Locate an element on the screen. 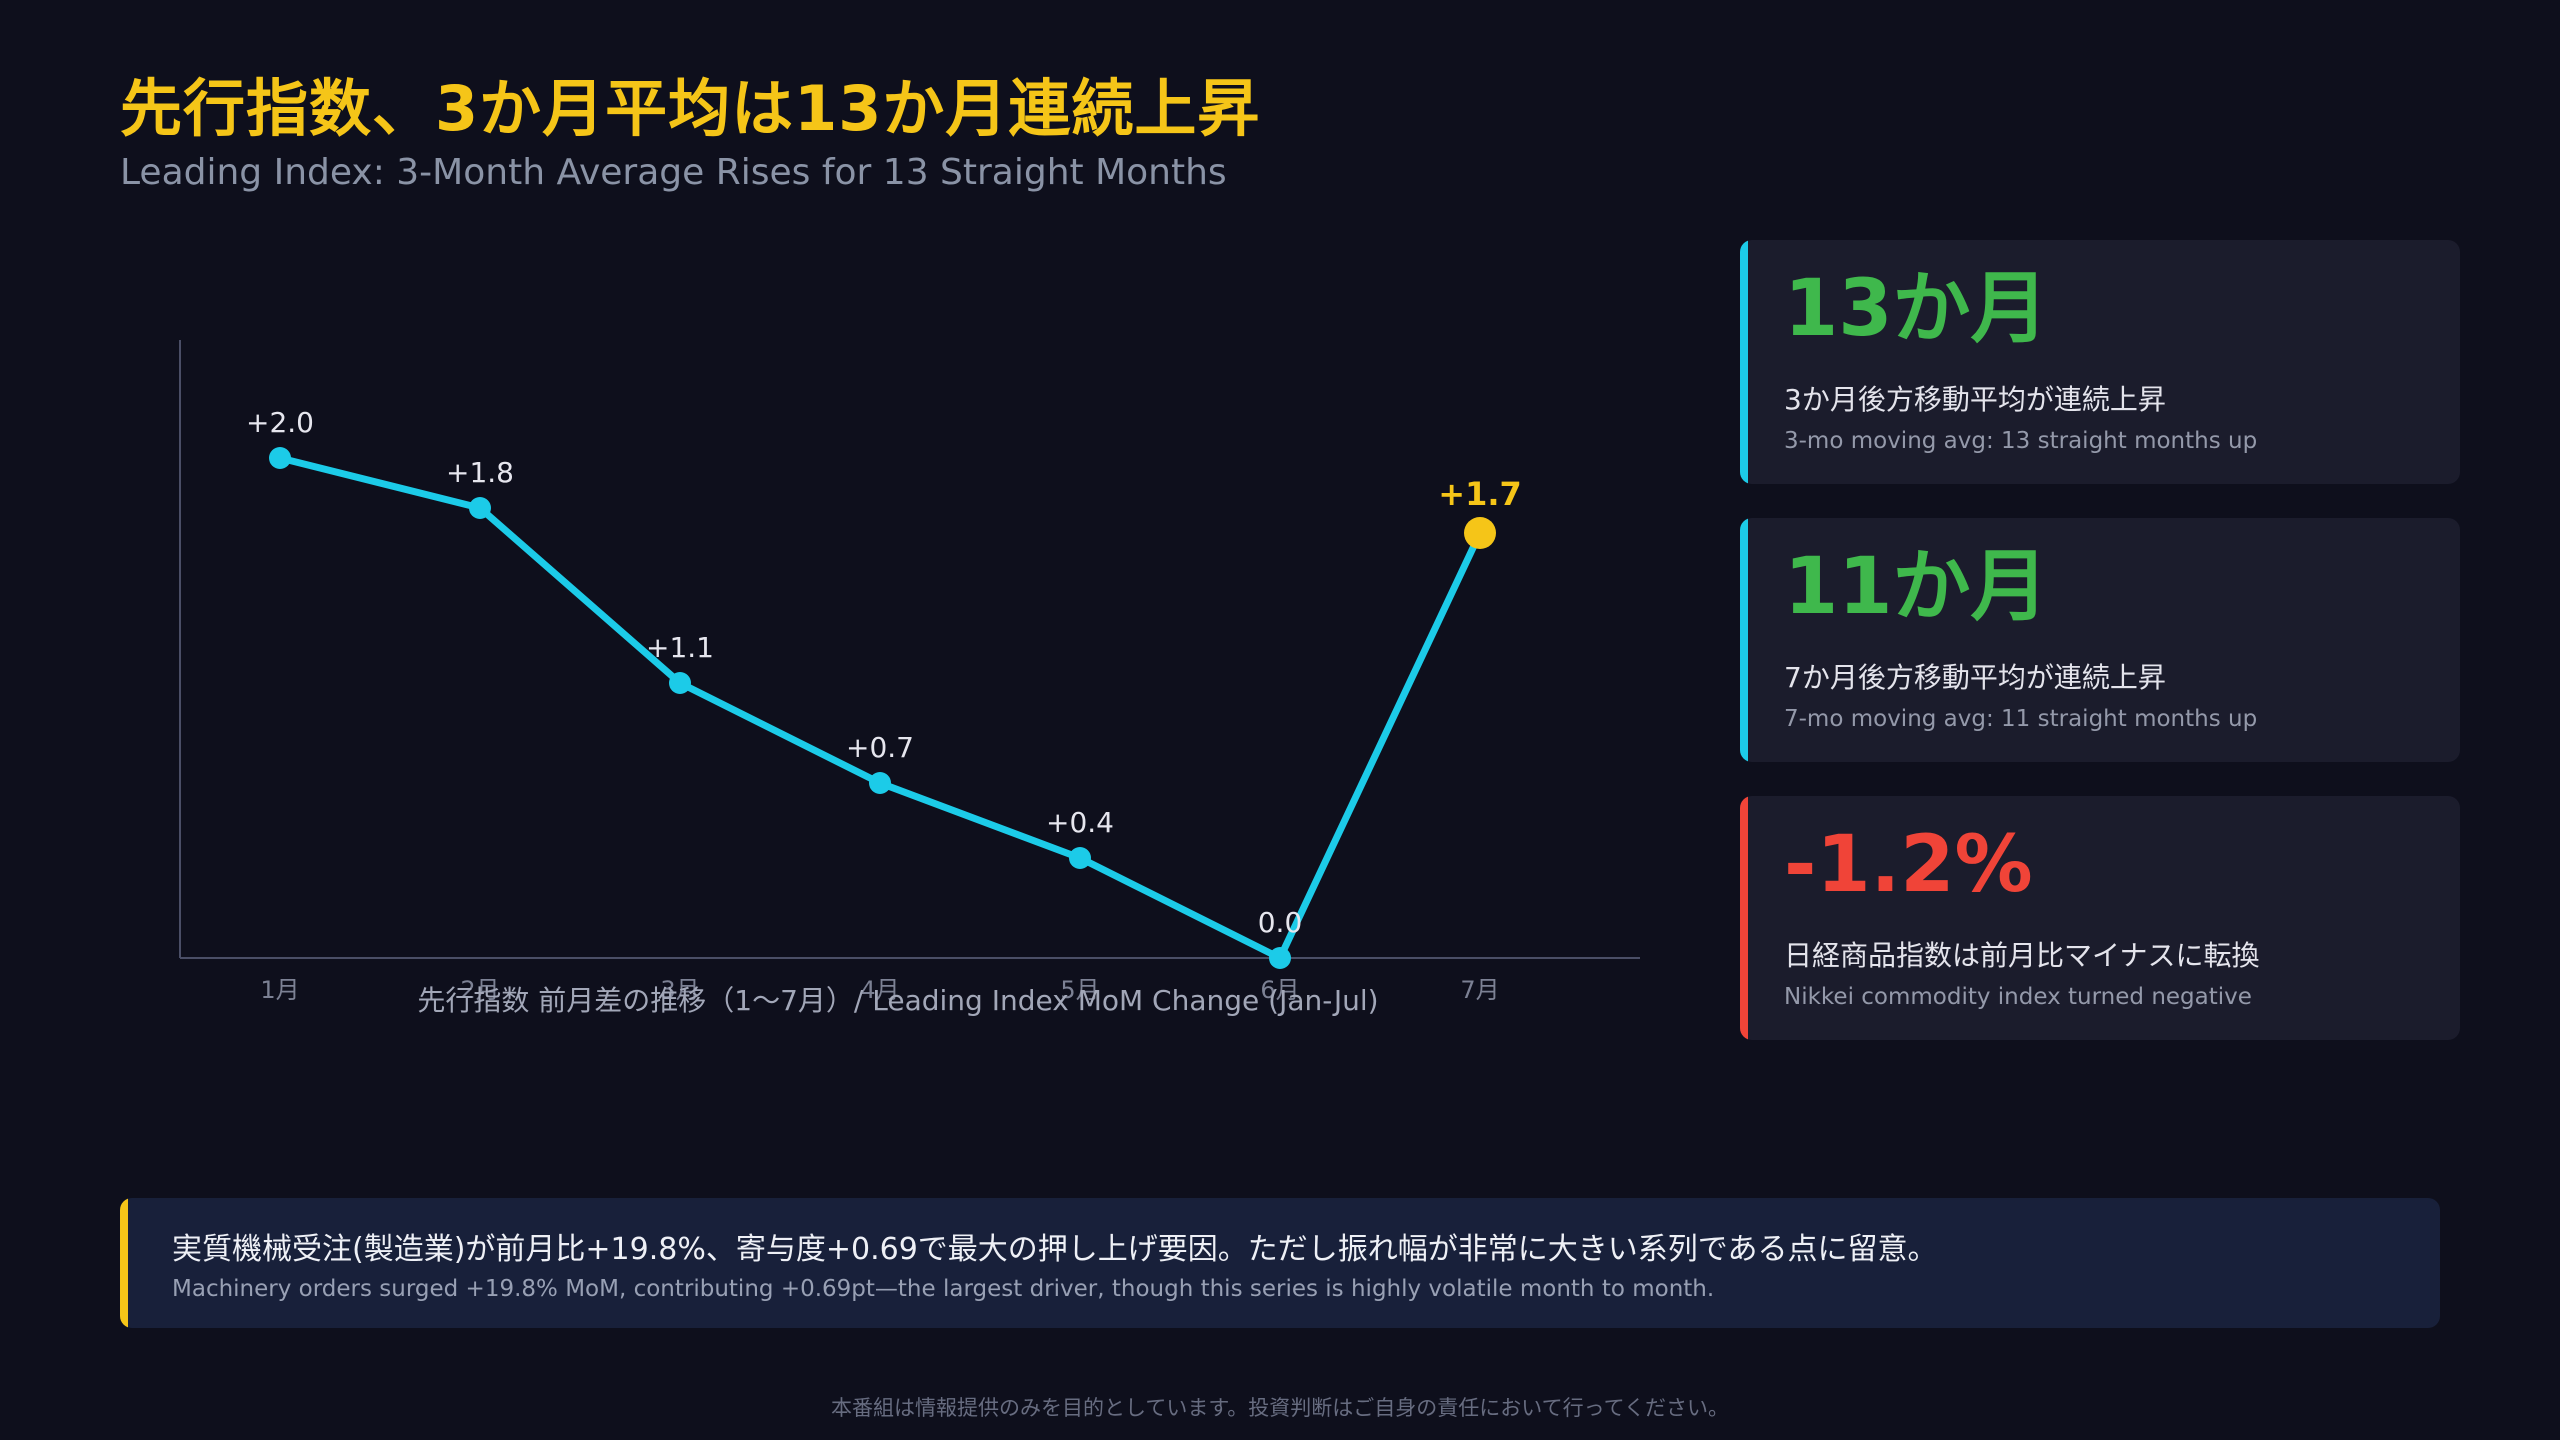 The height and width of the screenshot is (1440, 2560). stat-value: 13か月 is located at coordinates (1916, 309).